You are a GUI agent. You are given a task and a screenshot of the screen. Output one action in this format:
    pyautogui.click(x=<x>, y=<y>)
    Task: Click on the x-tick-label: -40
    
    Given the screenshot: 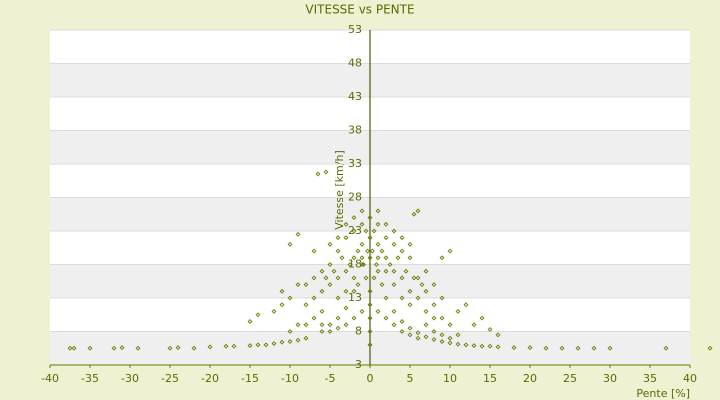 What is the action you would take?
    pyautogui.click(x=50, y=378)
    